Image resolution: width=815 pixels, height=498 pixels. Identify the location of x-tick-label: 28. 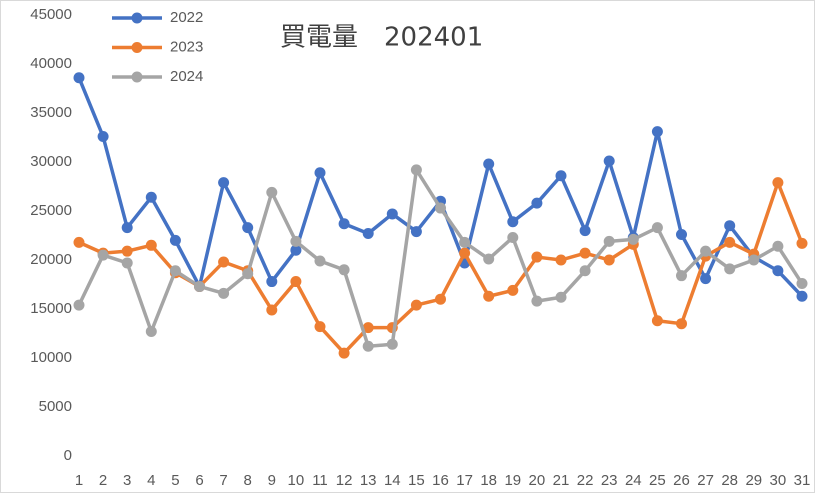
(729, 480).